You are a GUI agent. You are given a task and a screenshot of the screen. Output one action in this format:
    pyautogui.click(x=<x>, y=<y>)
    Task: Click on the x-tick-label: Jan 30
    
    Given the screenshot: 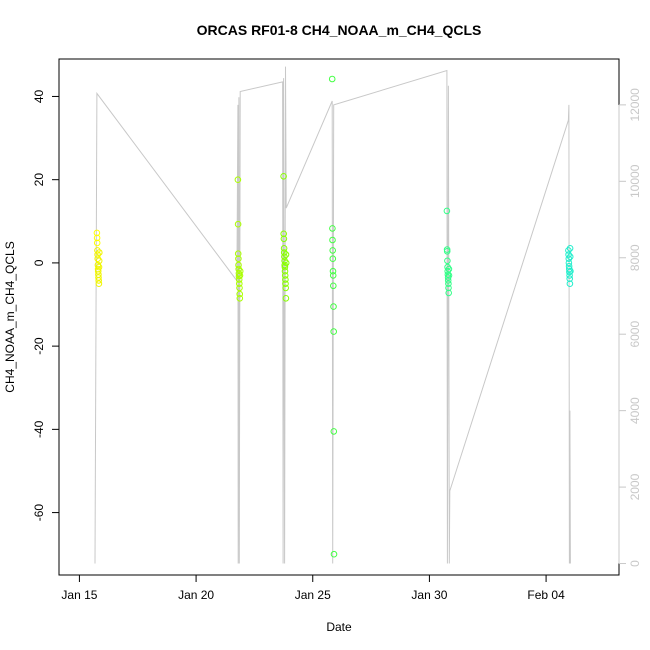 What is the action you would take?
    pyautogui.click(x=429, y=595)
    